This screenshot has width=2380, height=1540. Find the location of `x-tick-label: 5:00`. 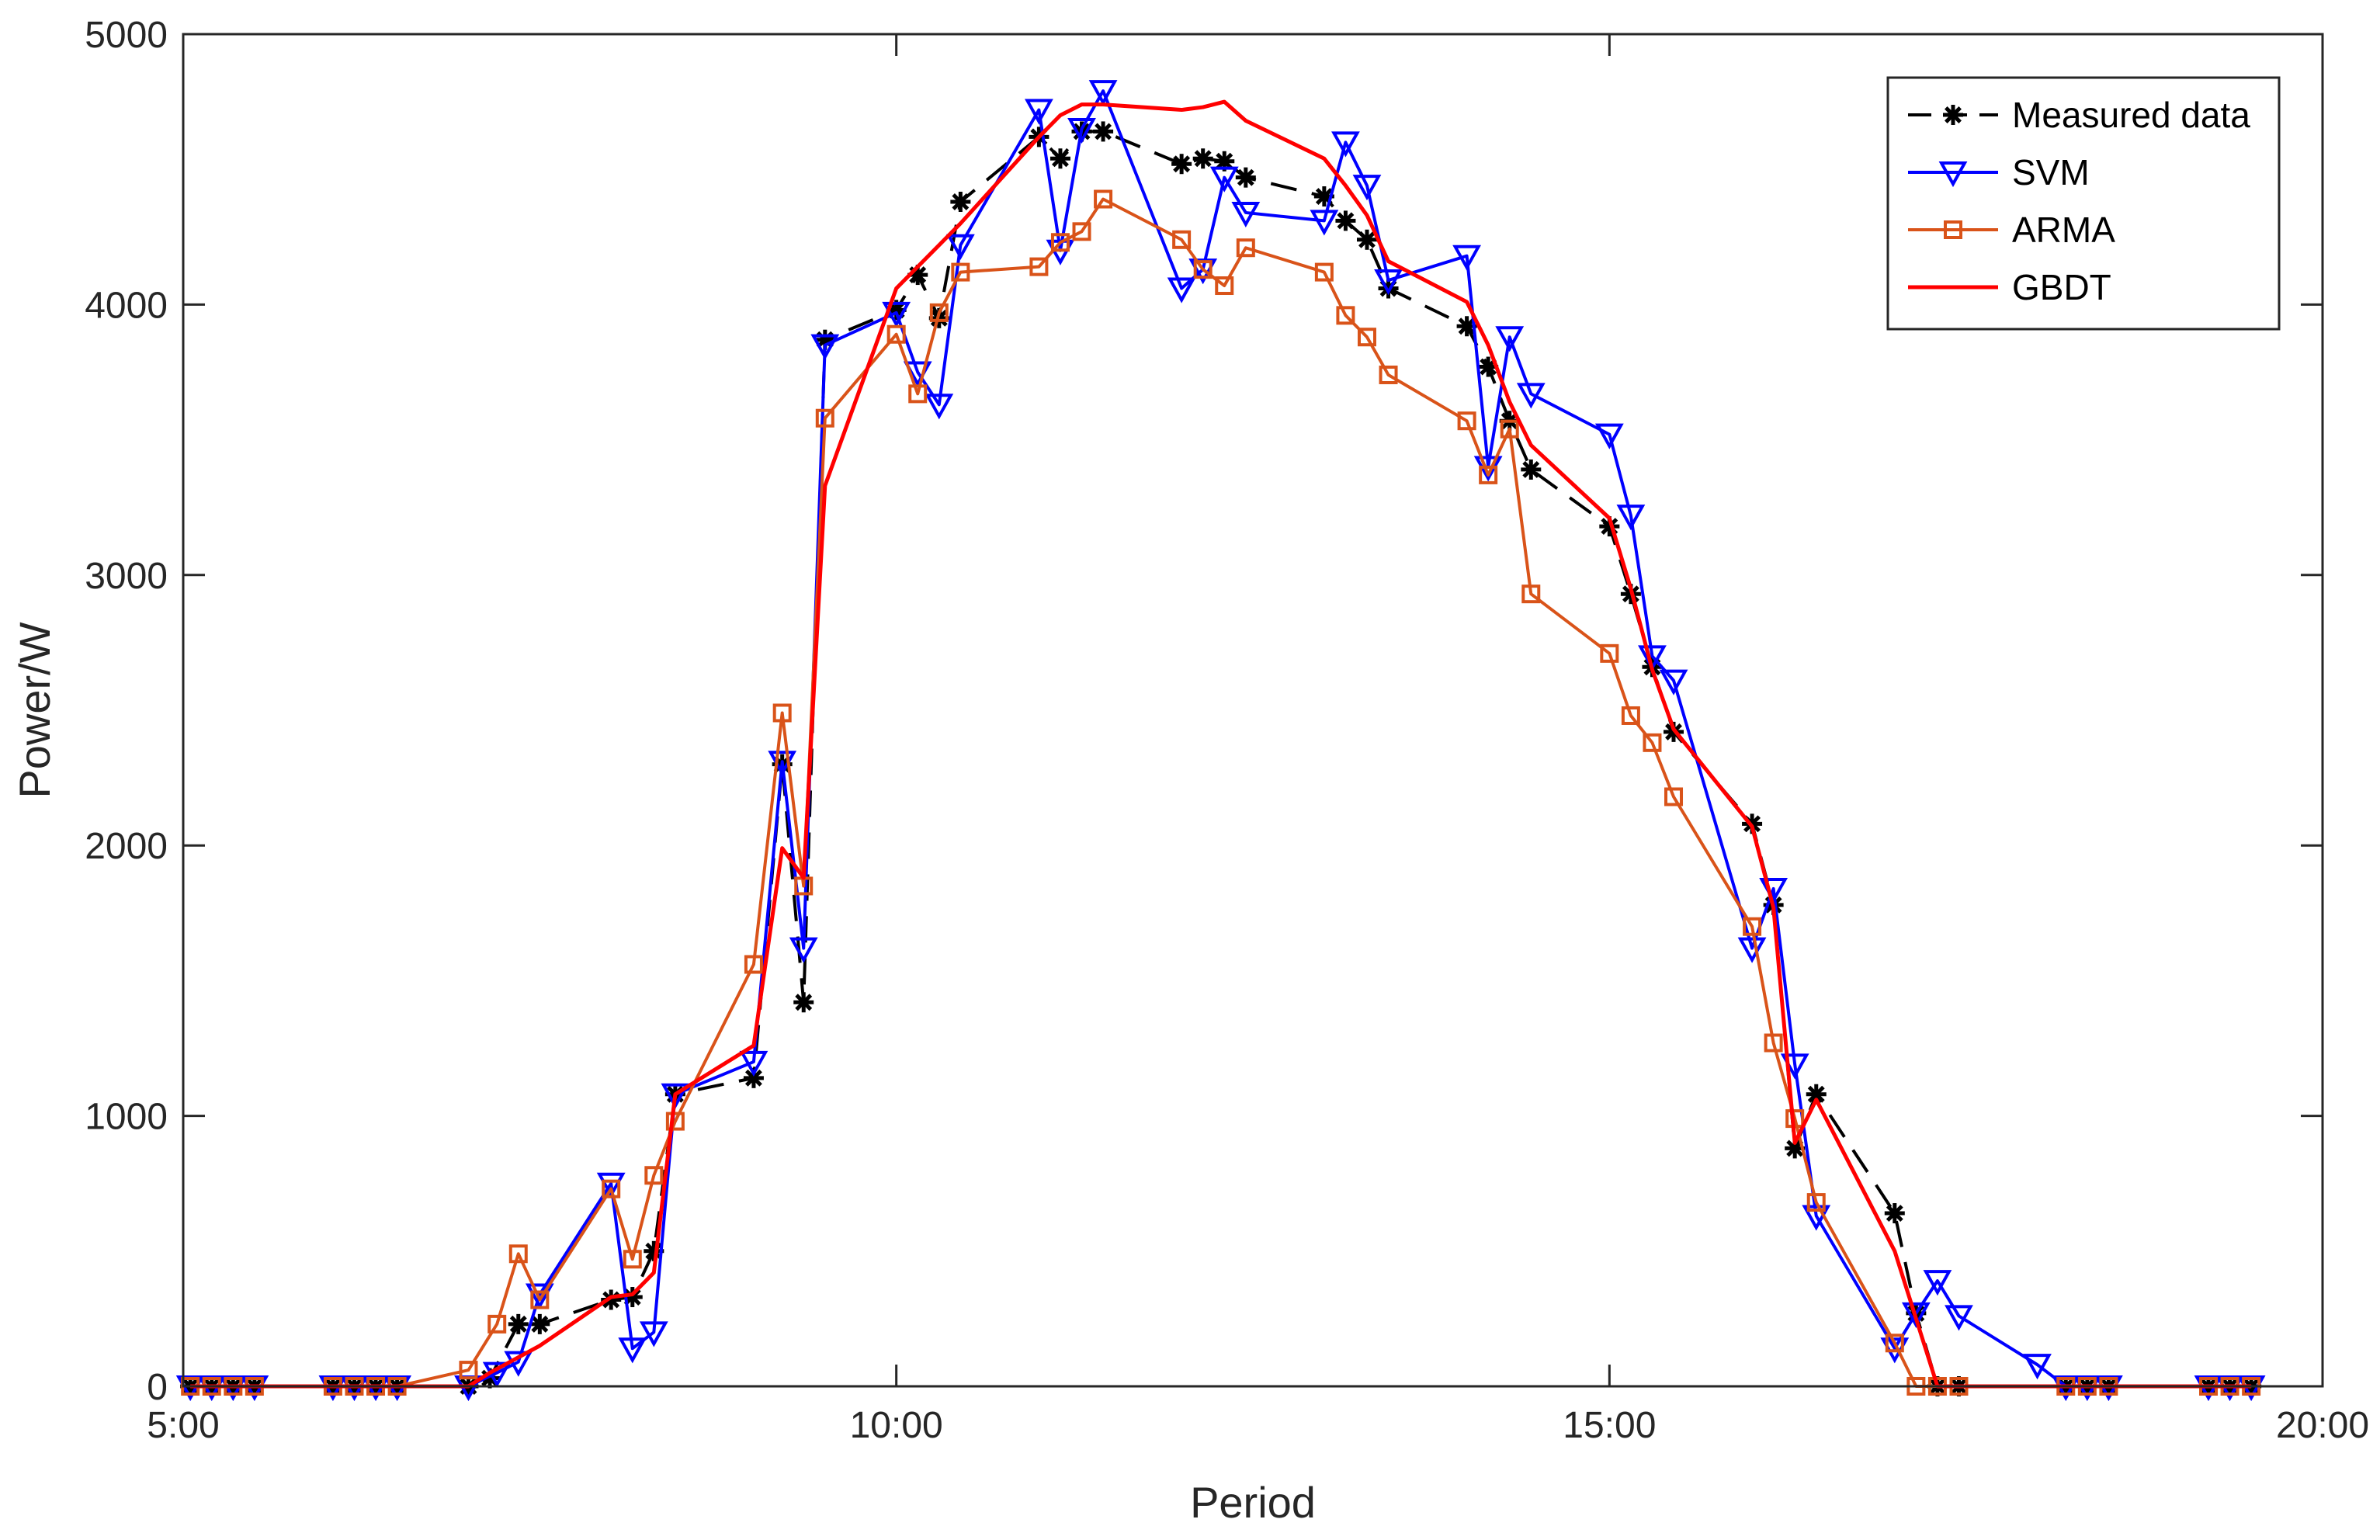

x-tick-label: 5:00 is located at coordinates (183, 1425).